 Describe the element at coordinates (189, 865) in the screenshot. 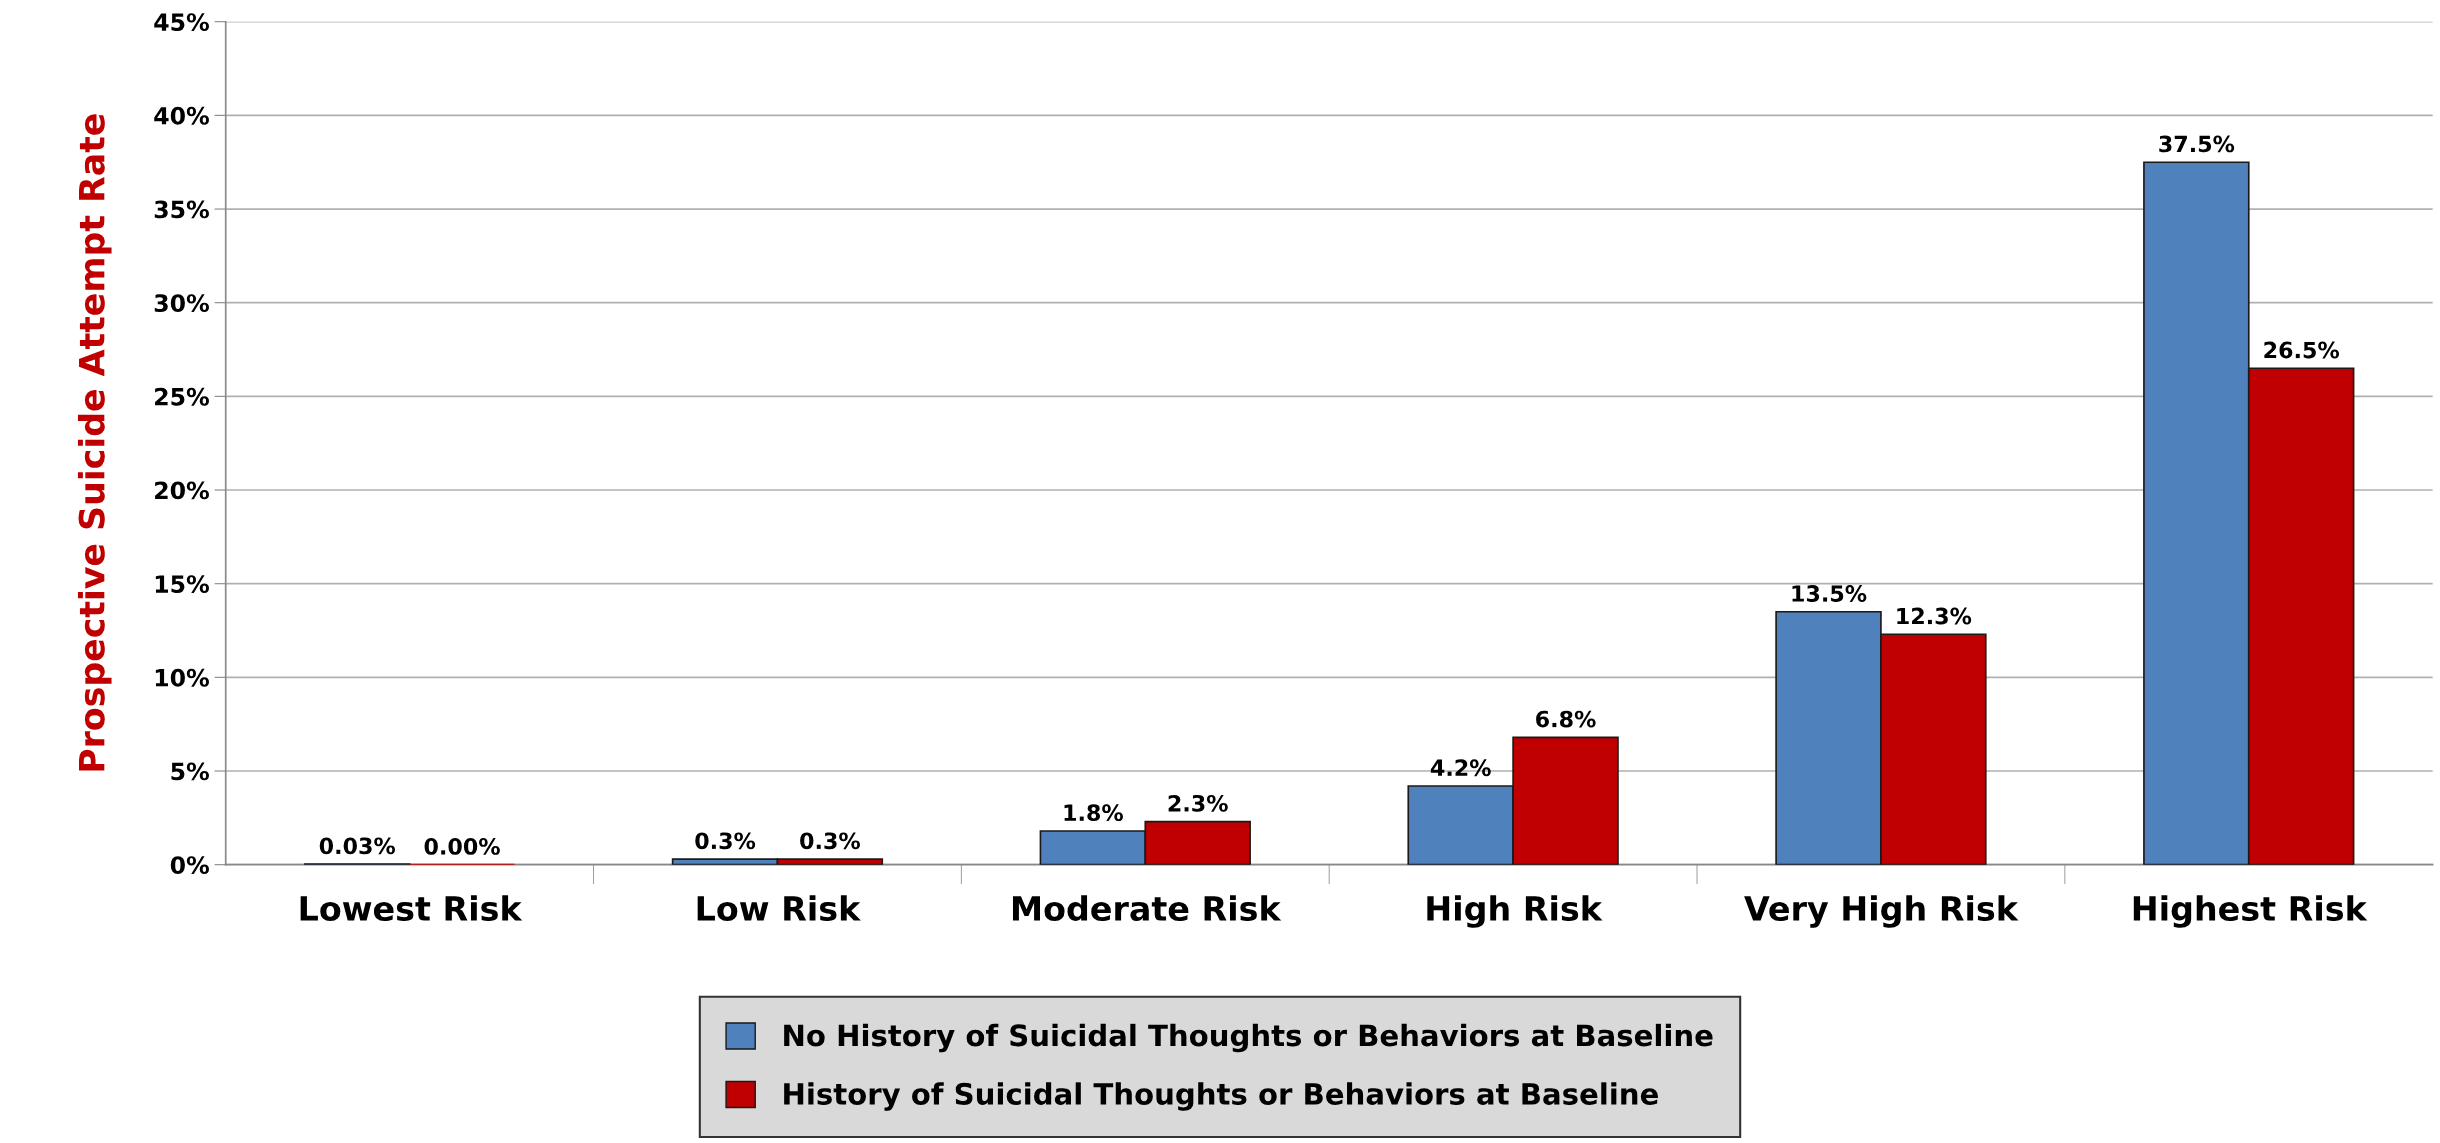

I see `y-tick-label: 0%` at that location.